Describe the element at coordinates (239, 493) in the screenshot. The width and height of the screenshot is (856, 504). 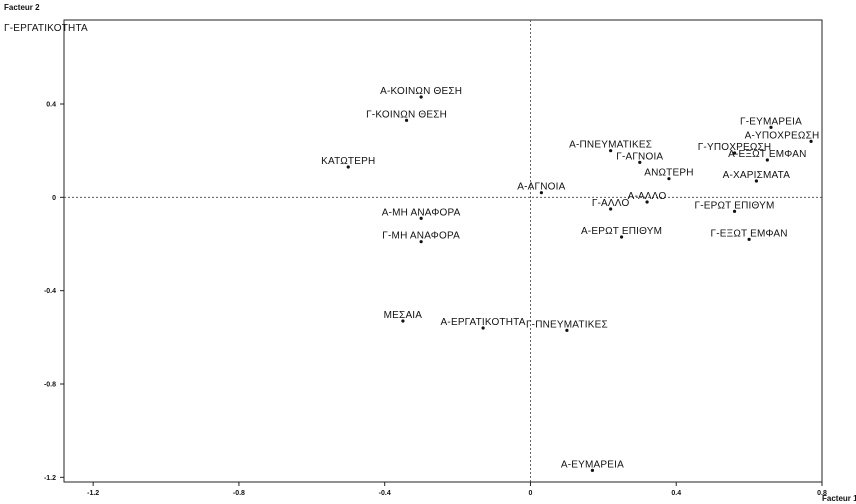
I see `x-tick-label: -0.8` at that location.